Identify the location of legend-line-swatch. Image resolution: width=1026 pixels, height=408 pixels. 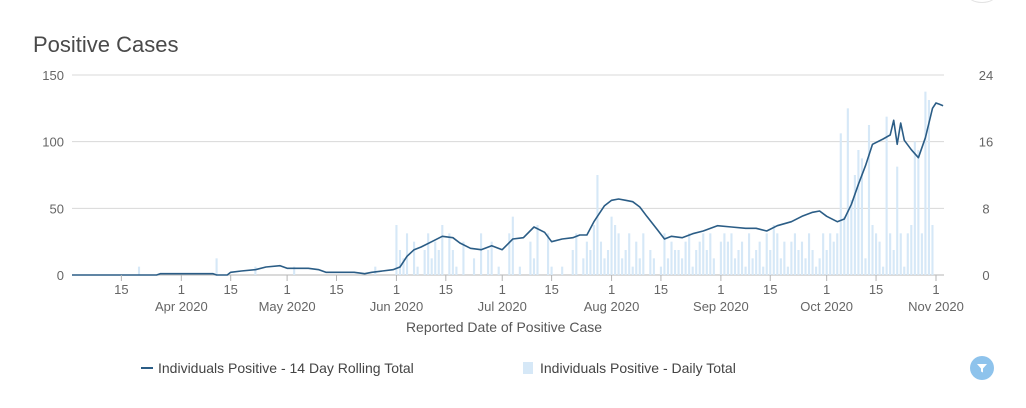
(147, 368).